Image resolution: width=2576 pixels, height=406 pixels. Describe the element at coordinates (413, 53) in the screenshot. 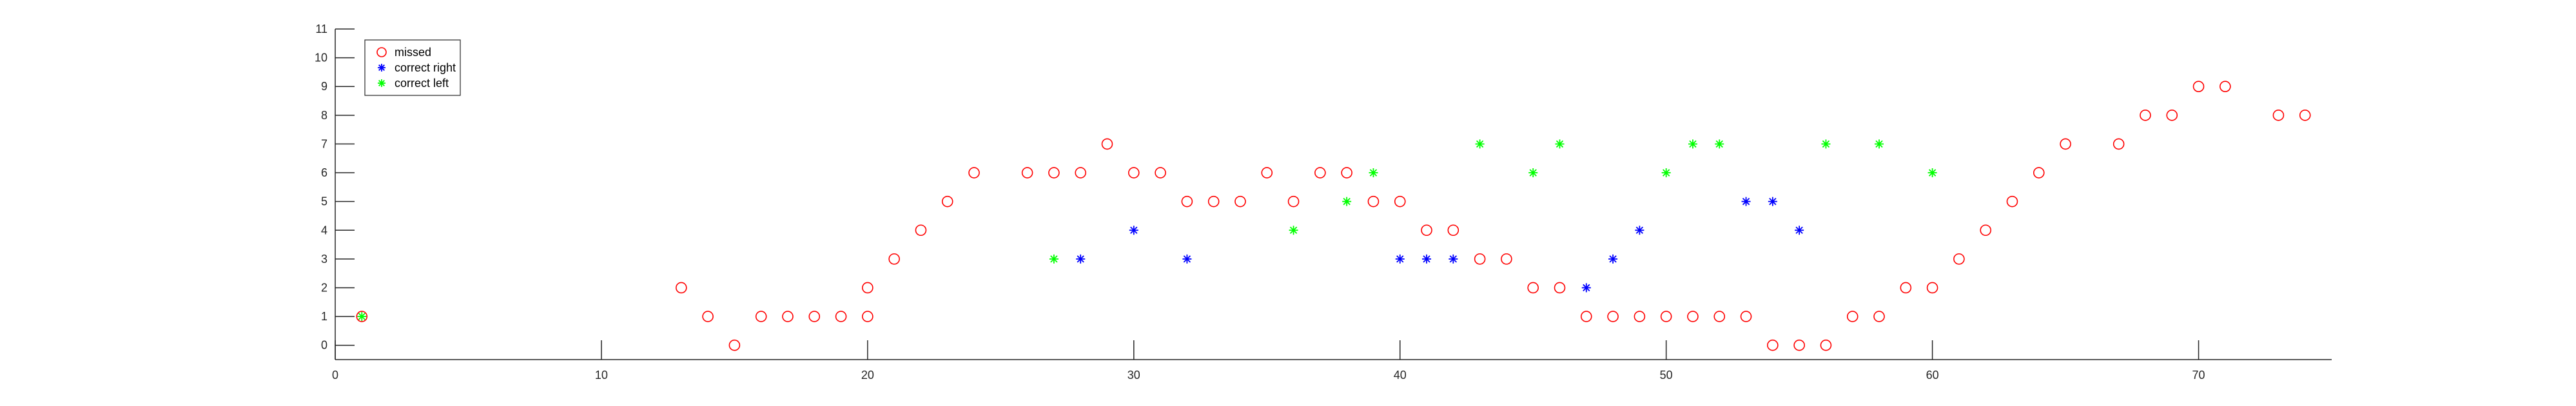

I see `legend-label: missed` at that location.